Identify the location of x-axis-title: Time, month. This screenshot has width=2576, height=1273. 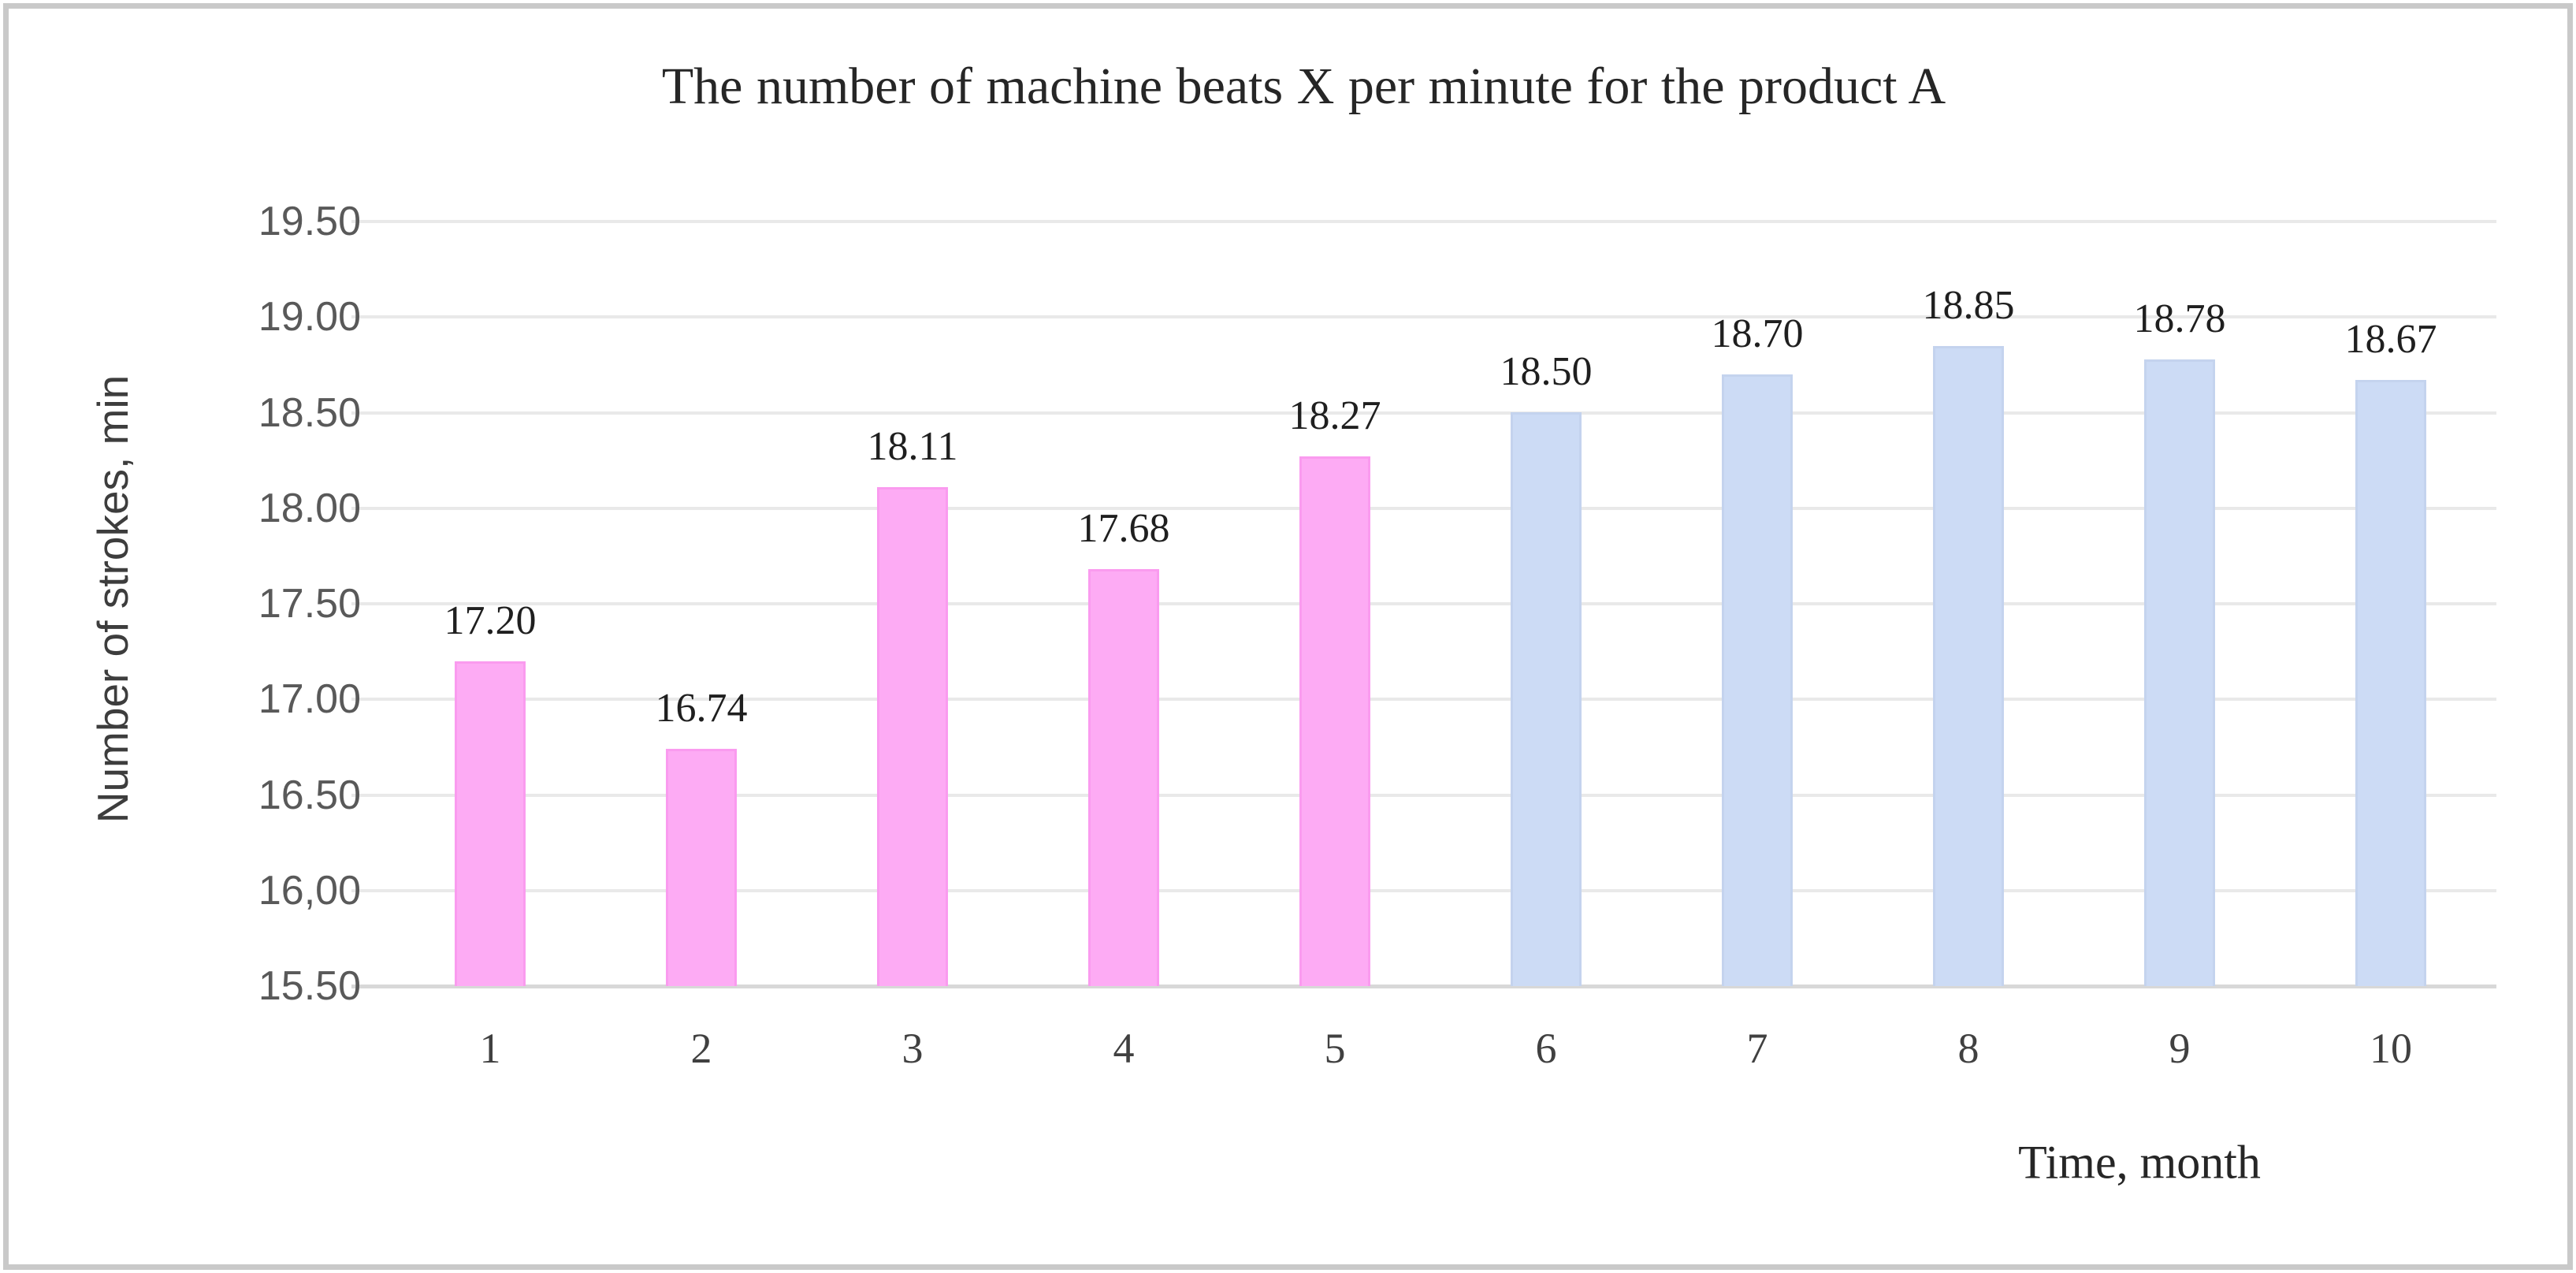
(2139, 1162).